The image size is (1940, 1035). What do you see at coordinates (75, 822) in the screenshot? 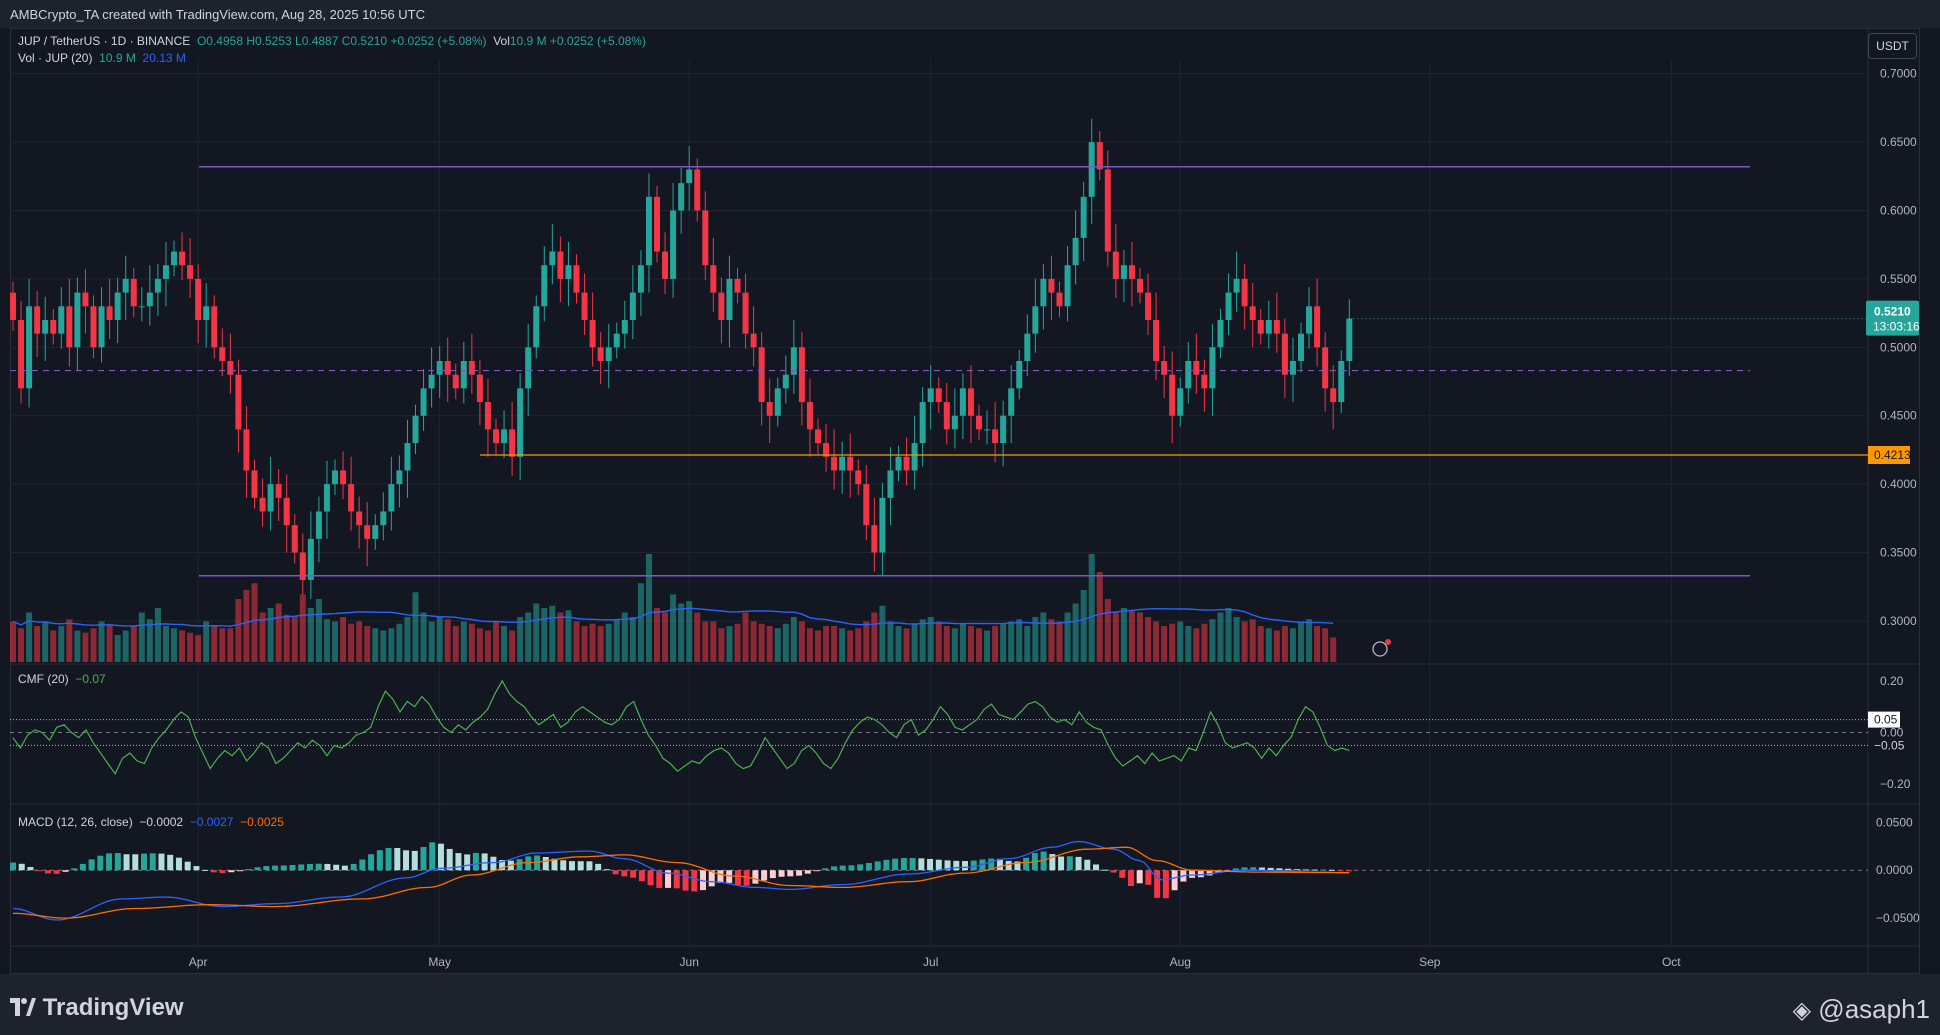
I see `macd-label: MACD (12, 26, close)` at bounding box center [75, 822].